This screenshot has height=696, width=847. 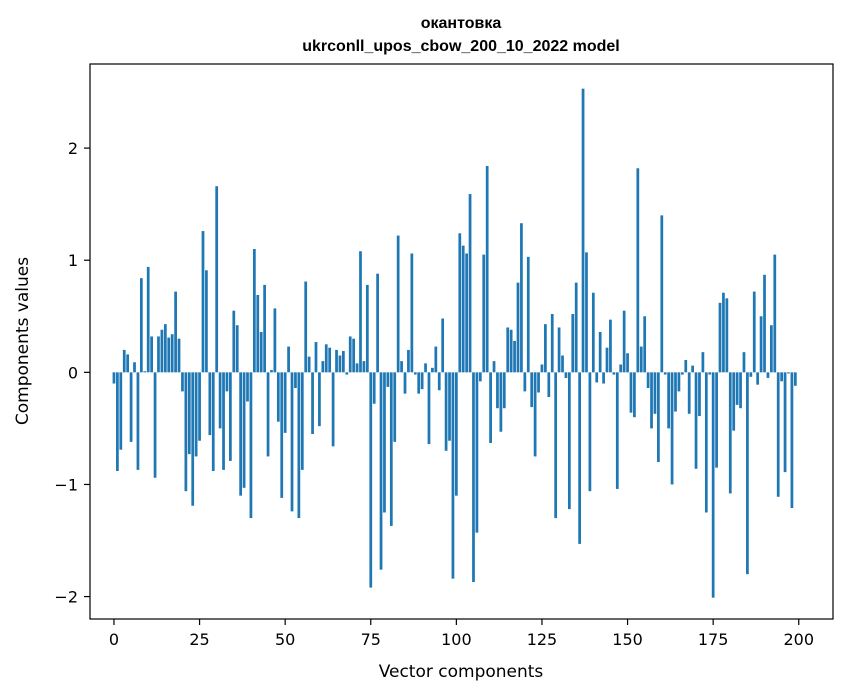 I want to click on y-axis-label: Components values, so click(x=23, y=341).